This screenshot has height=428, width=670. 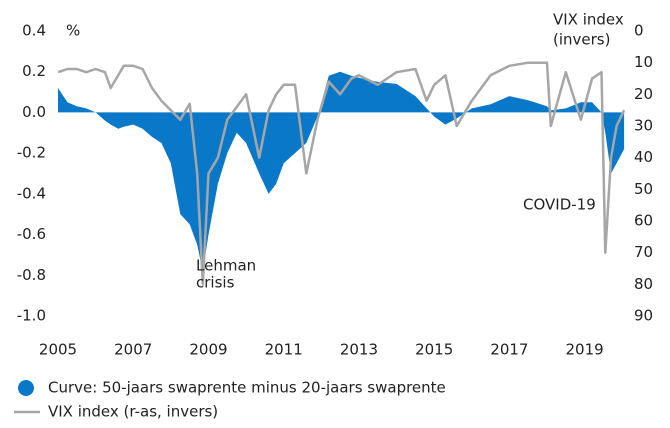 I want to click on annotation: Lehman, so click(x=226, y=266).